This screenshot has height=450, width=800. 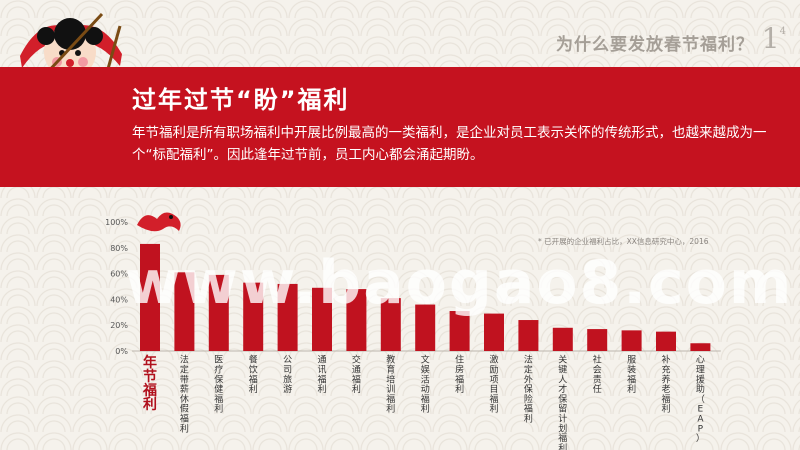 I want to click on page-number: 14, so click(x=774, y=38).